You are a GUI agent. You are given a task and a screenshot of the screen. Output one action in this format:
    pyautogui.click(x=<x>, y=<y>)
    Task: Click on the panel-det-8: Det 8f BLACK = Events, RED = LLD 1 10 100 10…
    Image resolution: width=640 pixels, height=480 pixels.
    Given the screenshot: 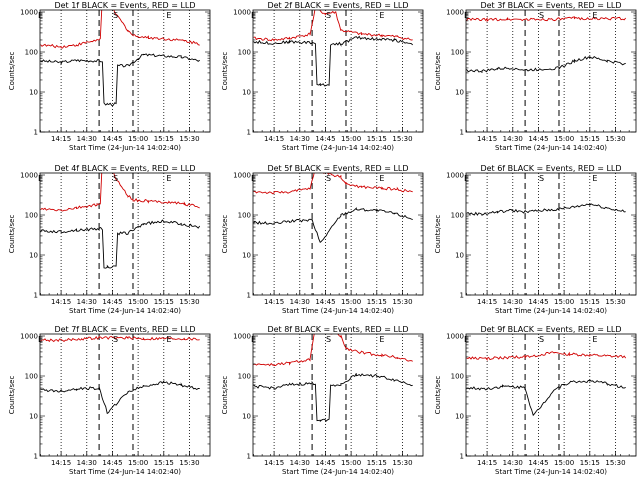 What is the action you would take?
    pyautogui.click(x=322, y=400)
    